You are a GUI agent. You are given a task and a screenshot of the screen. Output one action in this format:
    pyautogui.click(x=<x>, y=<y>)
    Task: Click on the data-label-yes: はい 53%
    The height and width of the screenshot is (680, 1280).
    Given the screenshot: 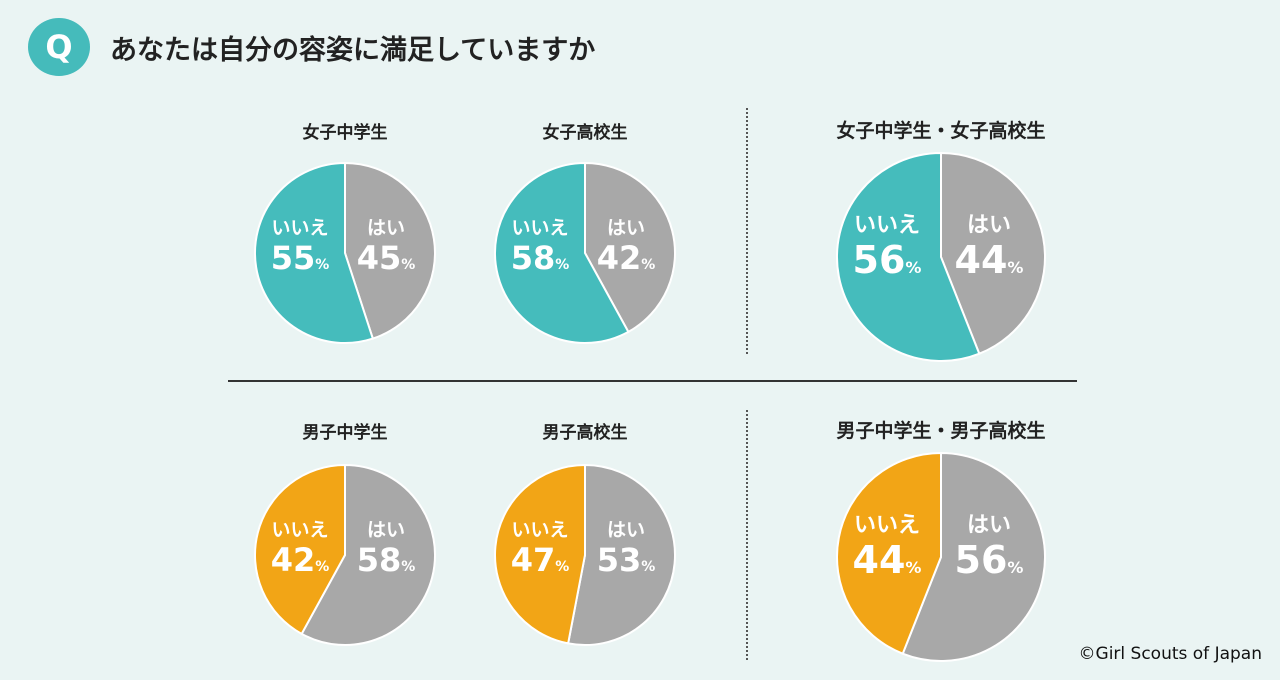 What is the action you would take?
    pyautogui.click(x=626, y=549)
    